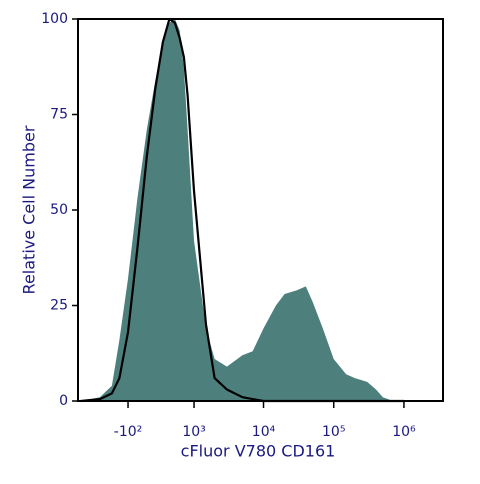 The image size is (480, 484). I want to click on x-tick-label: 10³, so click(193, 432).